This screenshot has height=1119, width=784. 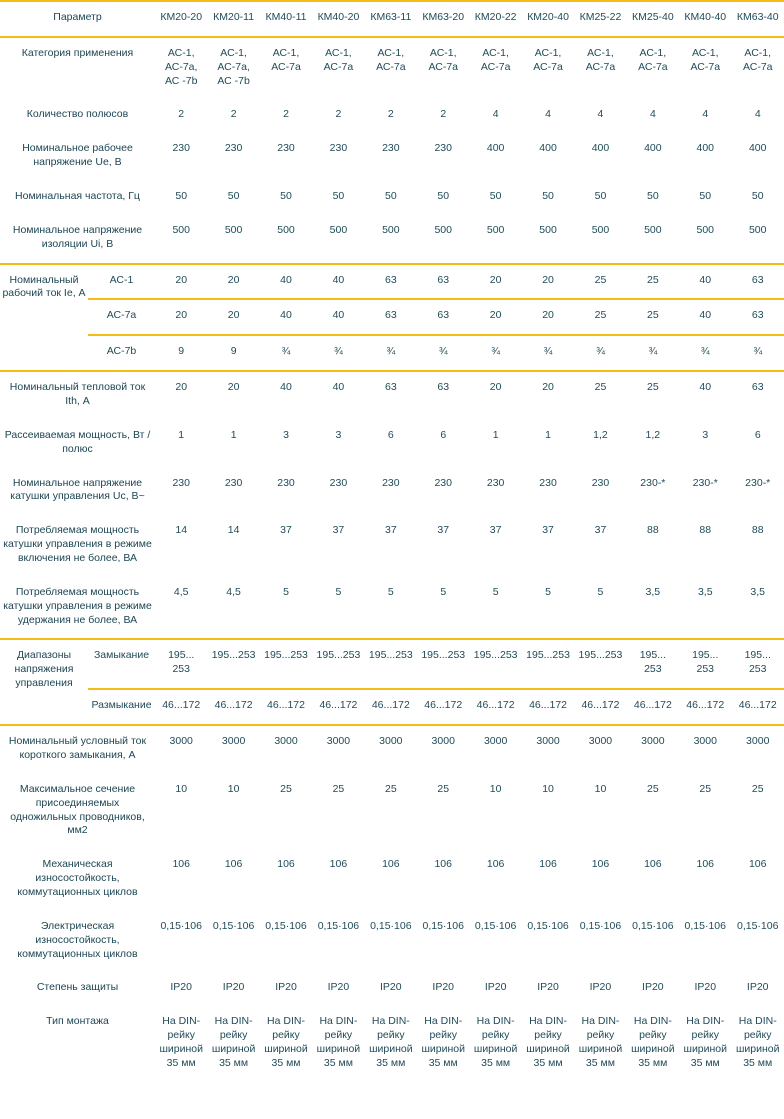 What do you see at coordinates (600, 434) in the screenshot?
I see `cell: 1,2` at bounding box center [600, 434].